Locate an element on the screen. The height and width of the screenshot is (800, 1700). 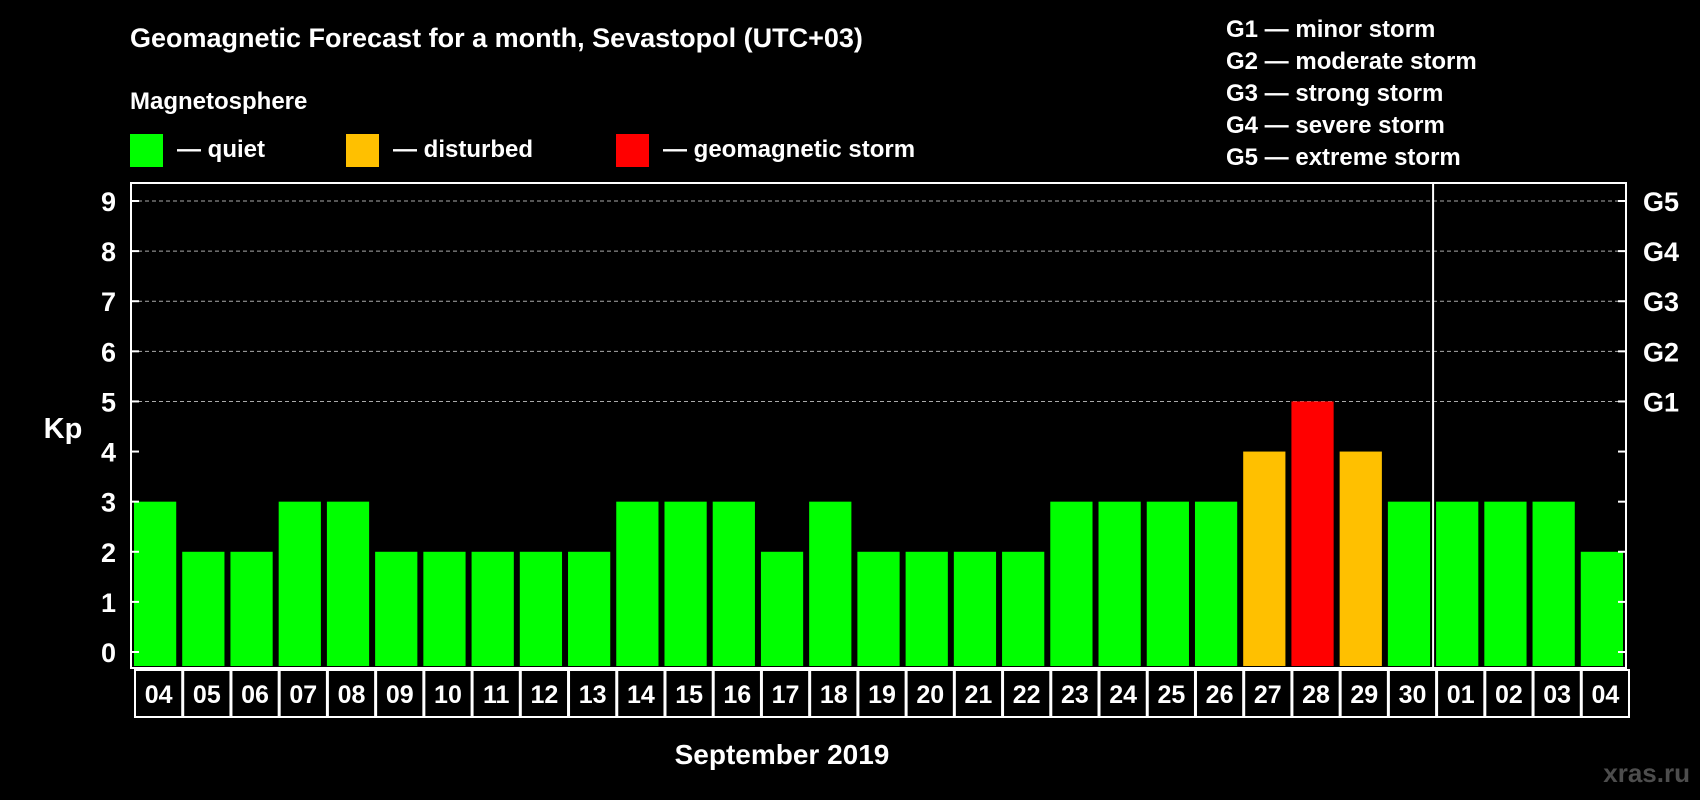
date-label-17: 21 is located at coordinates (979, 695).